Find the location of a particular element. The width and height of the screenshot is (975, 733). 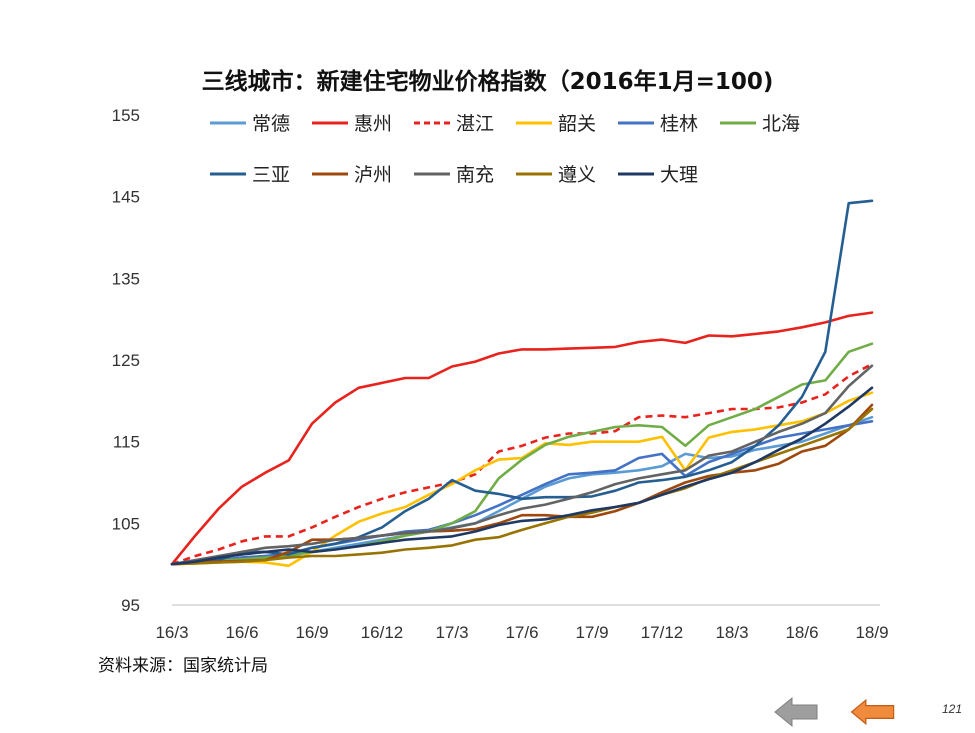

source-note: 资料来源：国家统计局 is located at coordinates (183, 666).